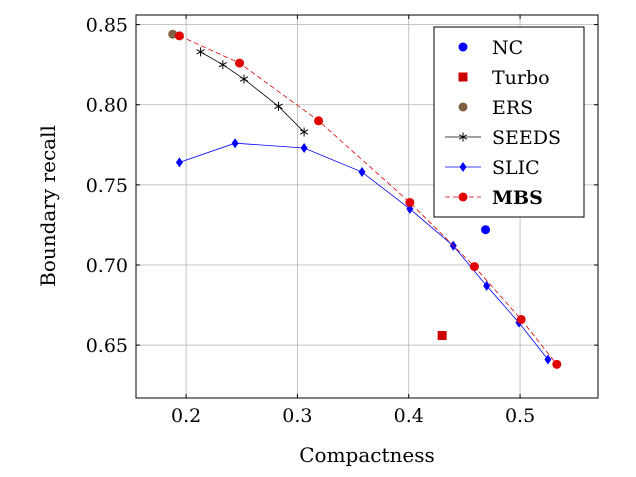 This screenshot has width=636, height=477. What do you see at coordinates (297, 416) in the screenshot?
I see `x-tick-label: 0.3` at bounding box center [297, 416].